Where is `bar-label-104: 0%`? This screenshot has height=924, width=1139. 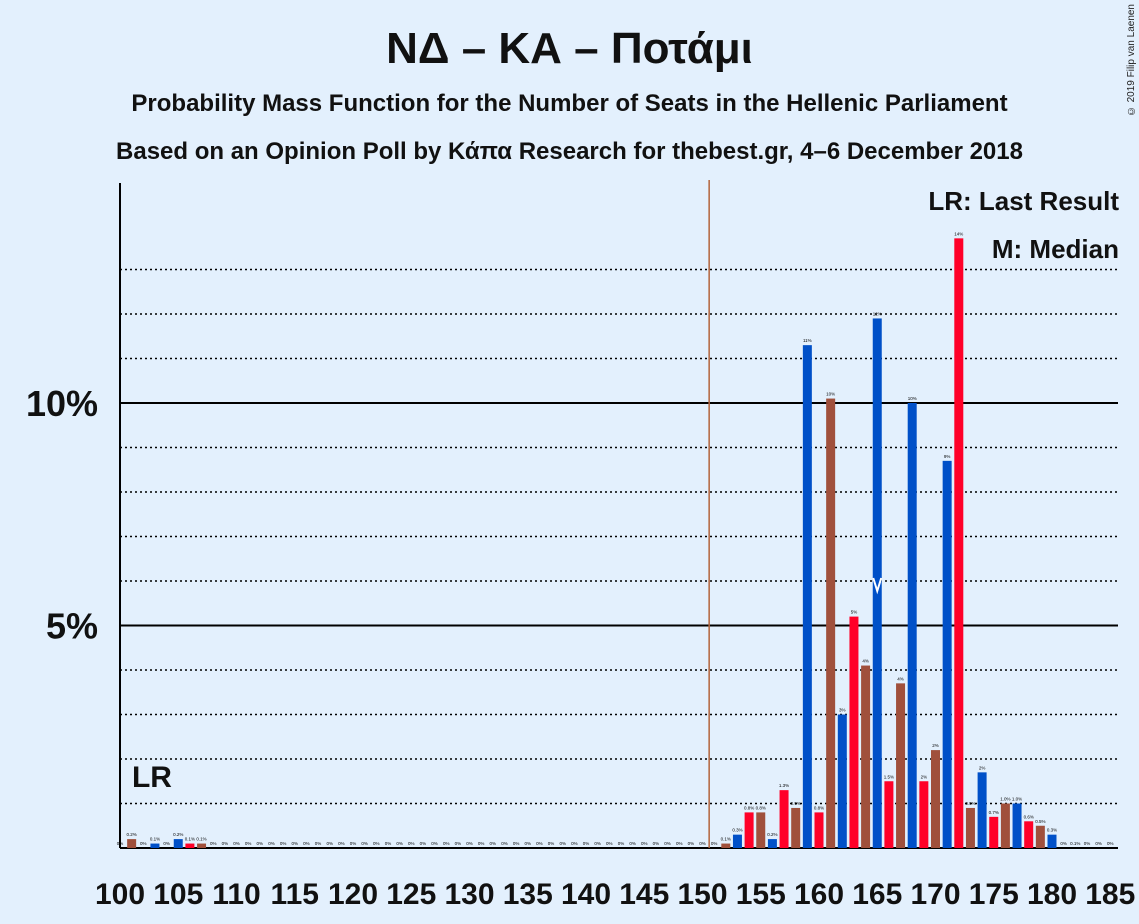
bar-label-104: 0% is located at coordinates (166, 843).